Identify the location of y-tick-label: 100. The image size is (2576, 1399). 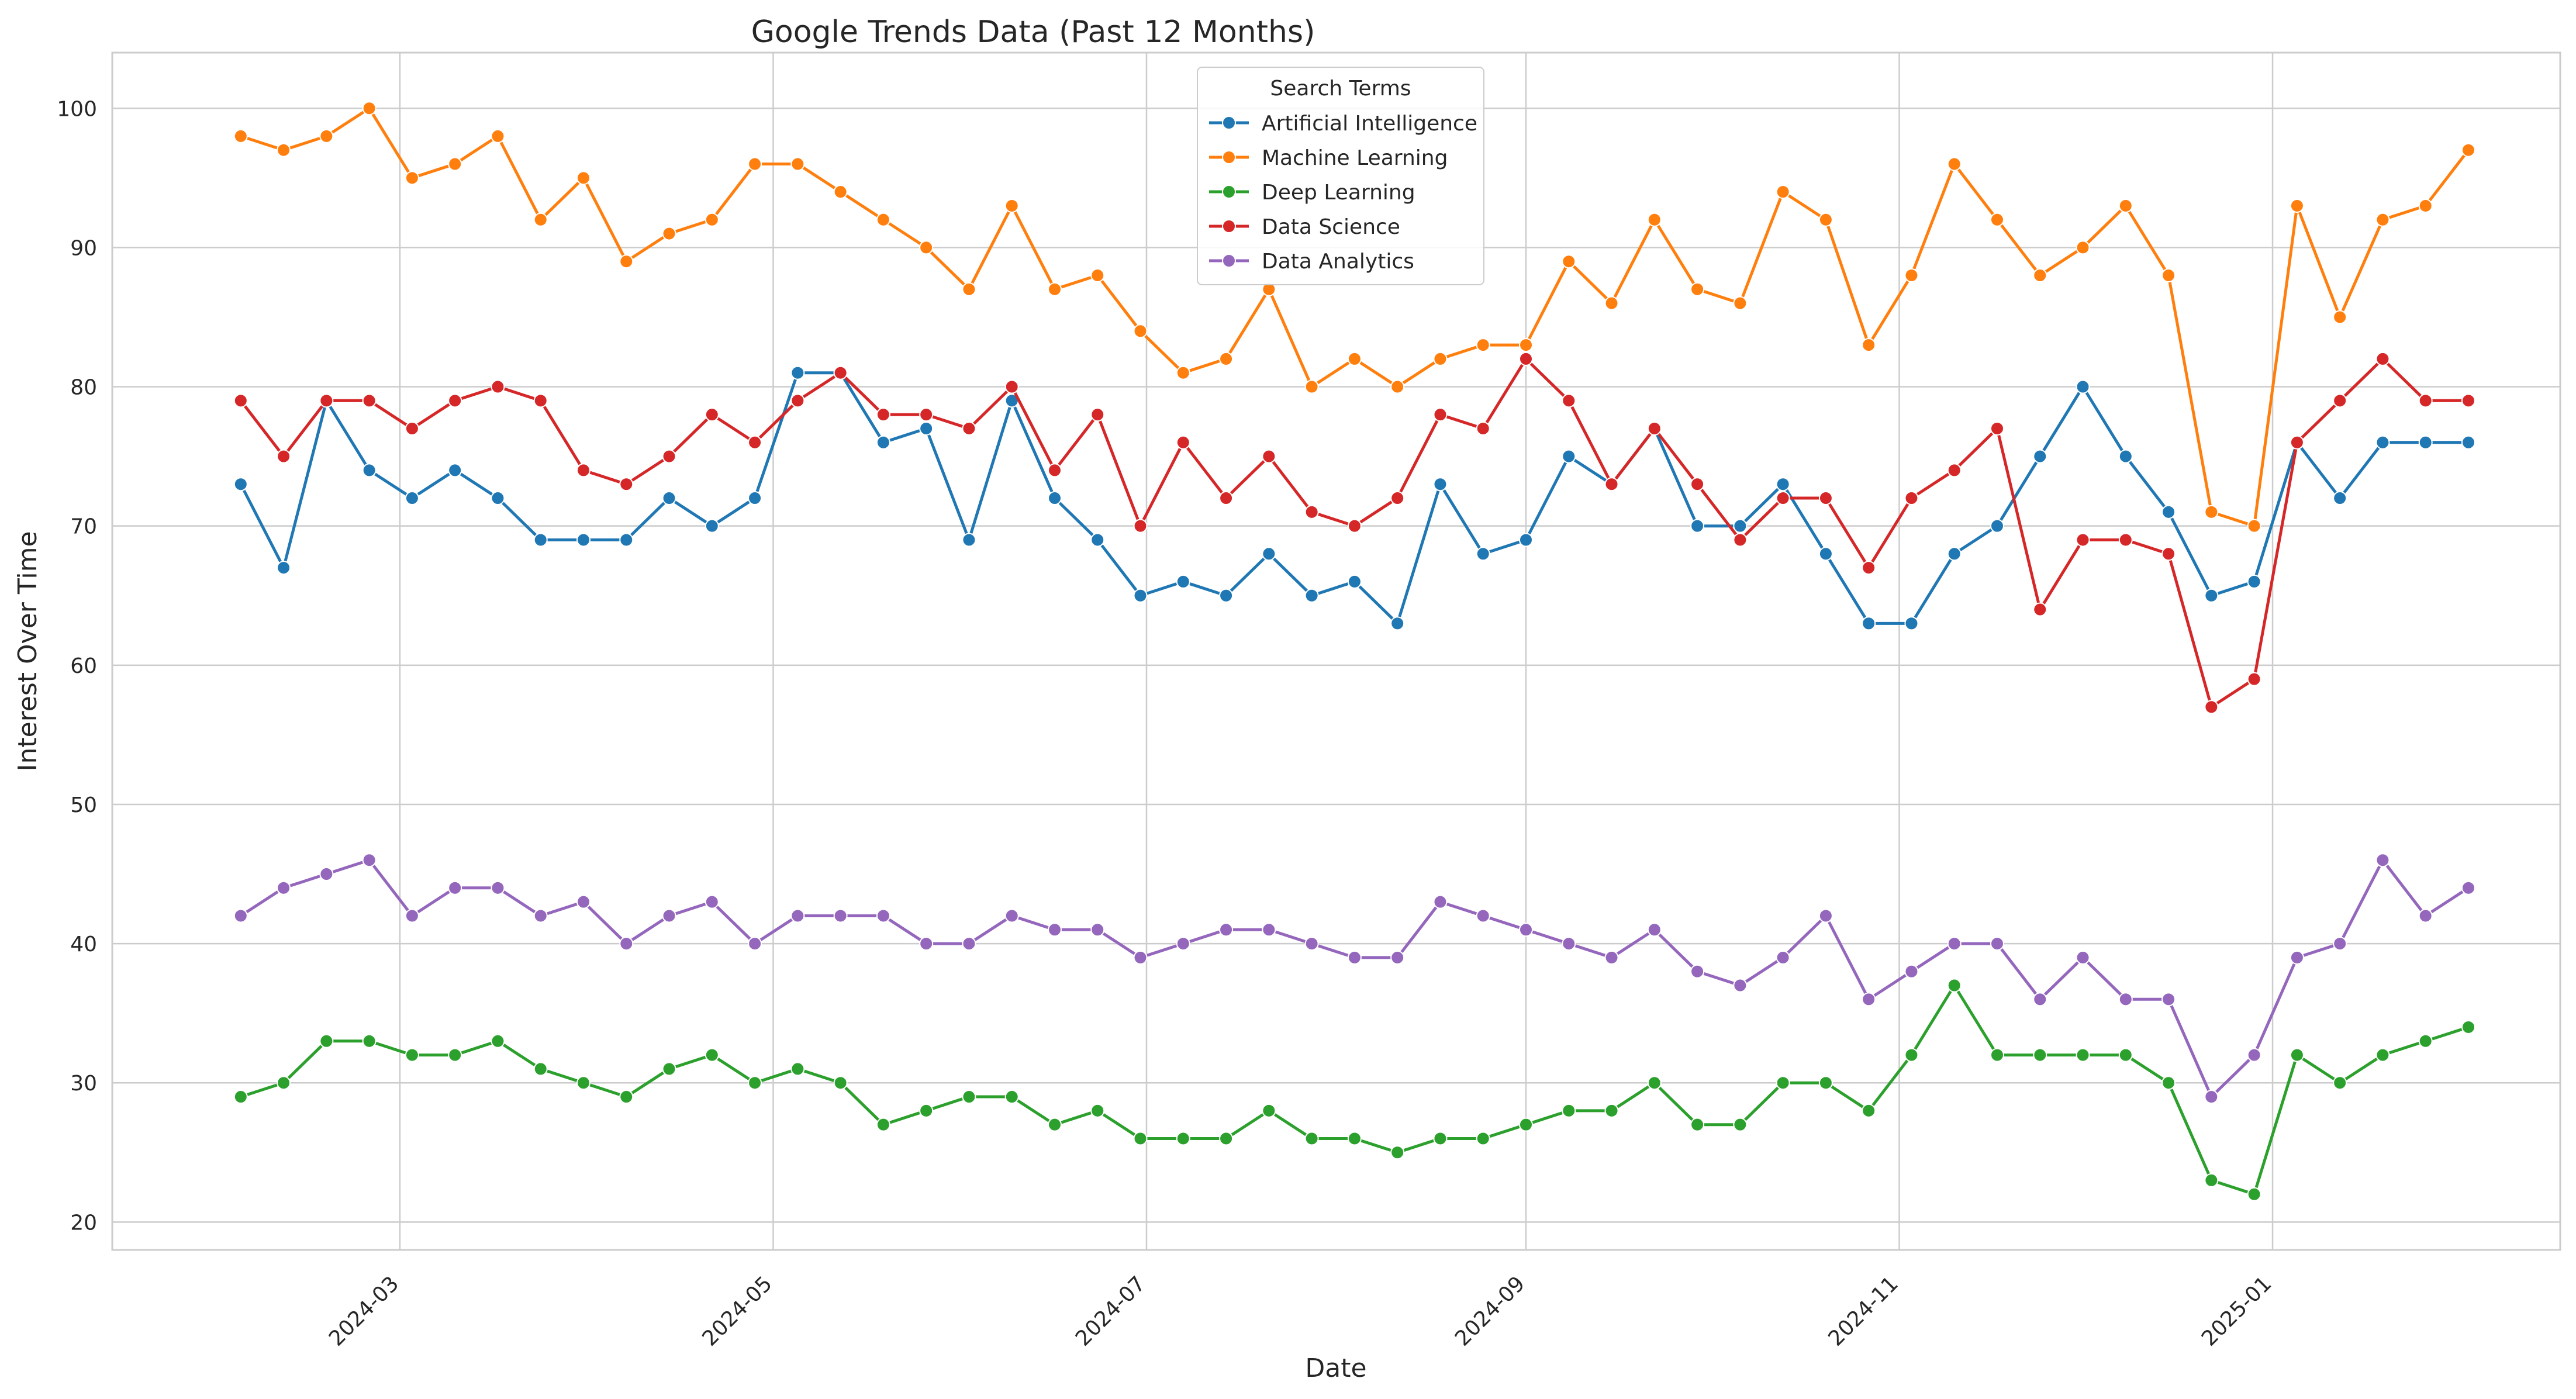
(77, 109).